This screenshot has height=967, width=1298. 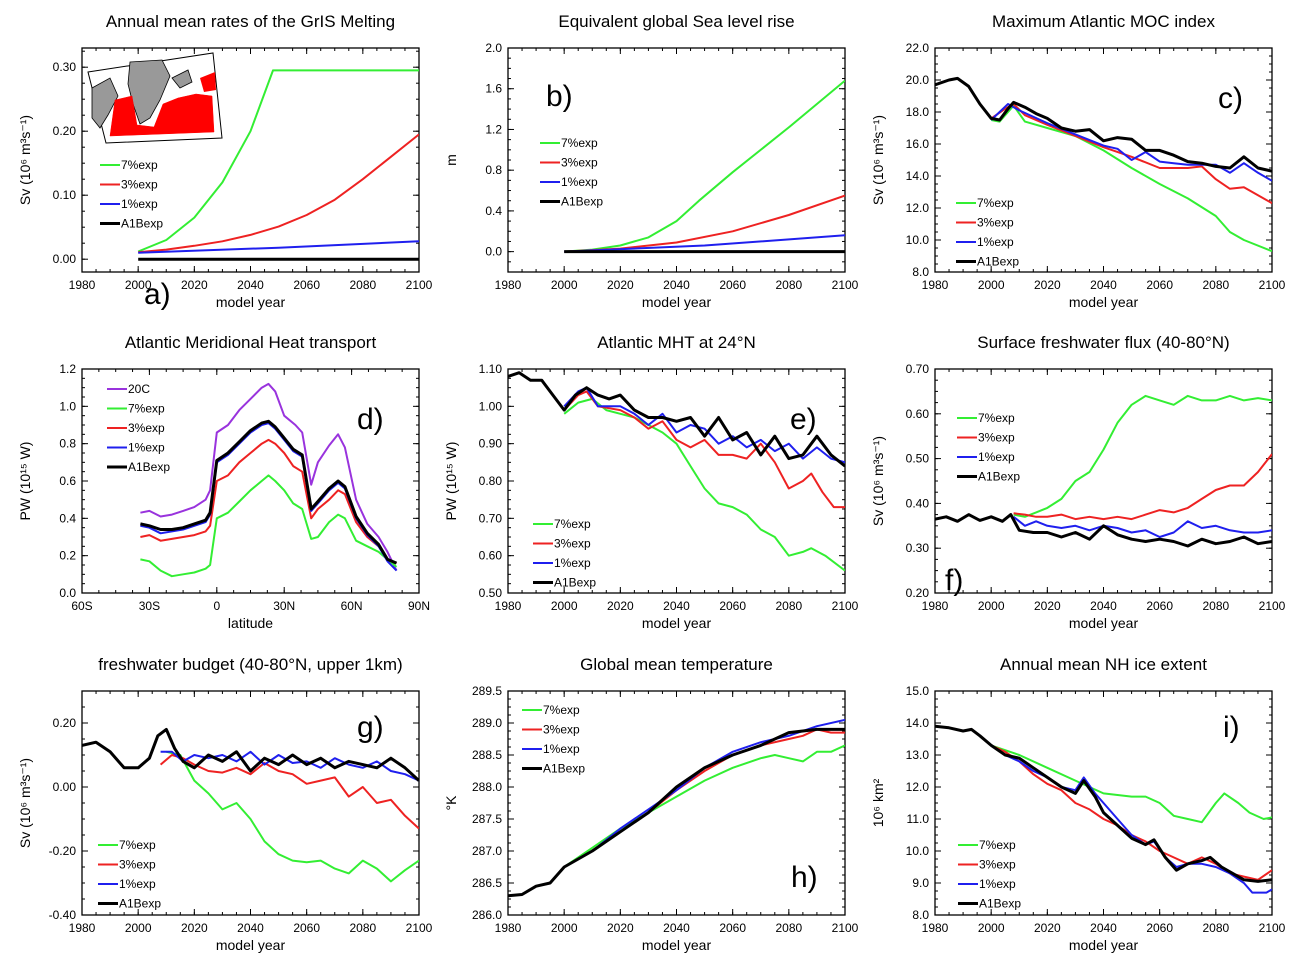 I want to click on panel-label: e), so click(x=803, y=419).